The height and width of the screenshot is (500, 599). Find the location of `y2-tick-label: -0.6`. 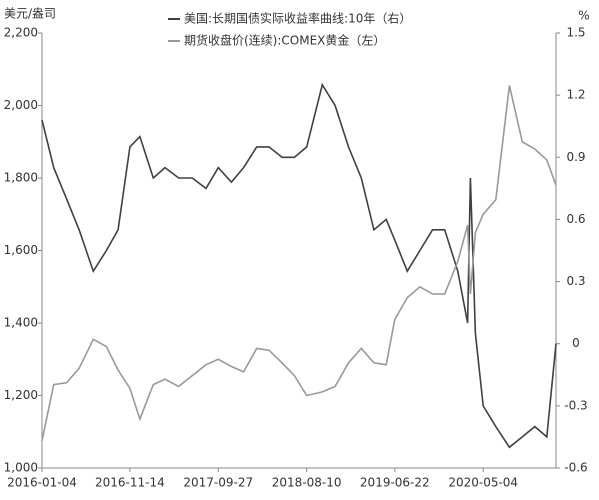

y2-tick-label: -0.6 is located at coordinates (575, 468).